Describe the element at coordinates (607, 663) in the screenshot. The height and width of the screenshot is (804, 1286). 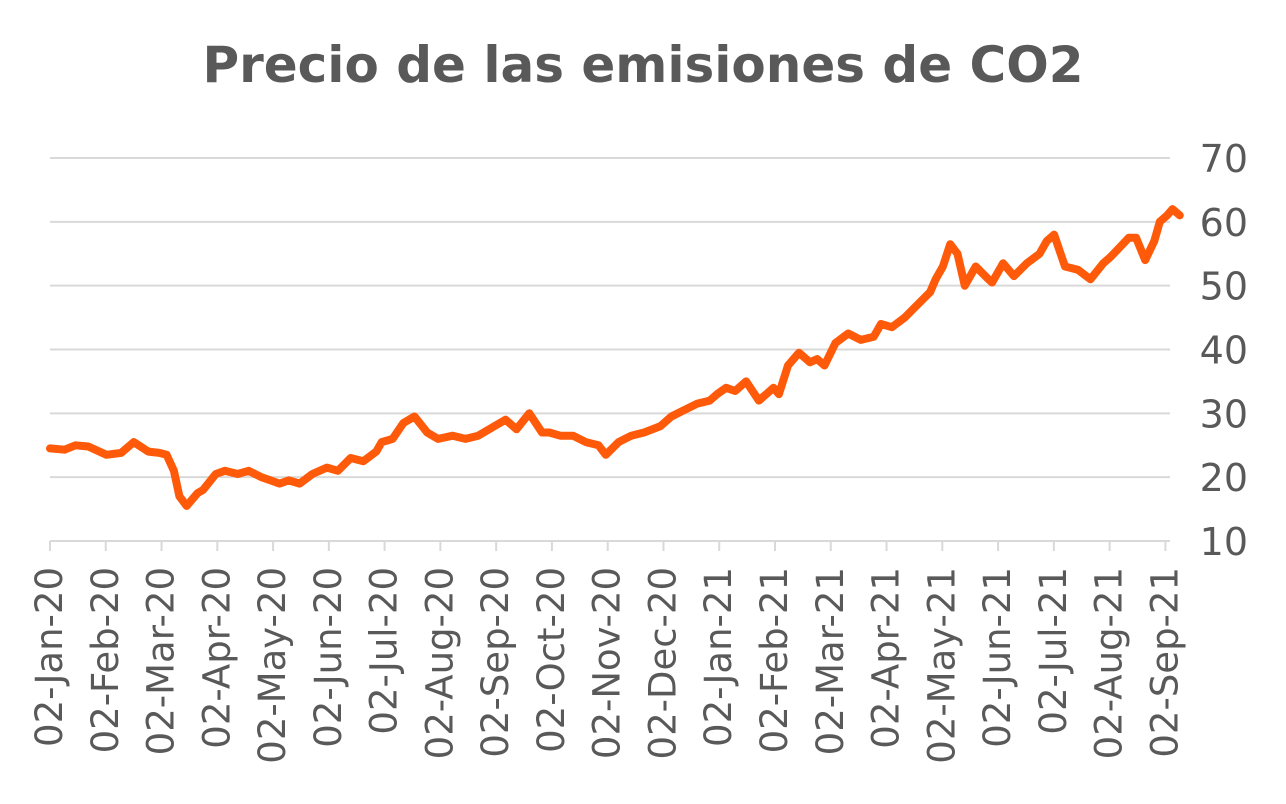
I see `x-tick-label: 02-Nov-20` at that location.